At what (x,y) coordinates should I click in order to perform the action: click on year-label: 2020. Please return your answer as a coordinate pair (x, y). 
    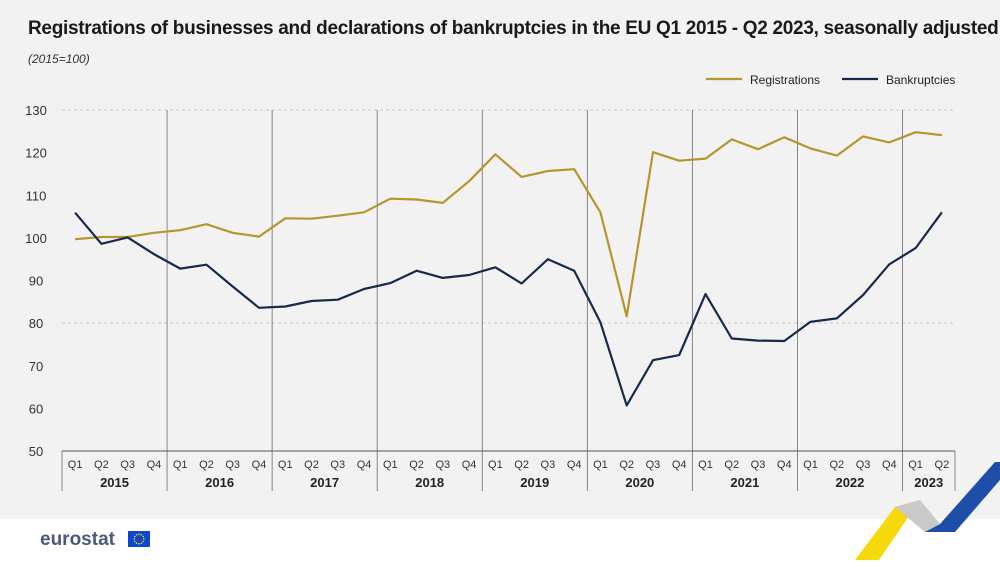
    Looking at the image, I should click on (639, 482).